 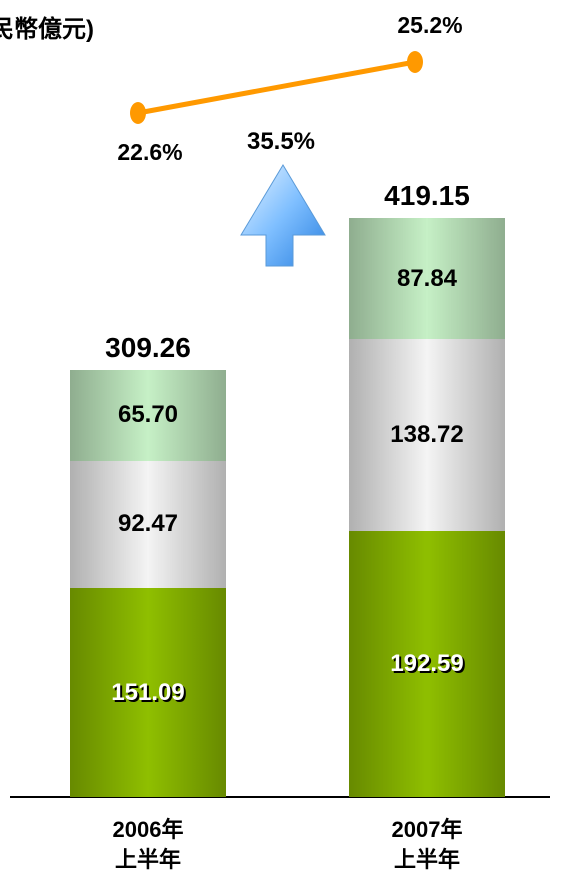 What do you see at coordinates (47, 29) in the screenshot?
I see `chart-title: 民幣億元)` at bounding box center [47, 29].